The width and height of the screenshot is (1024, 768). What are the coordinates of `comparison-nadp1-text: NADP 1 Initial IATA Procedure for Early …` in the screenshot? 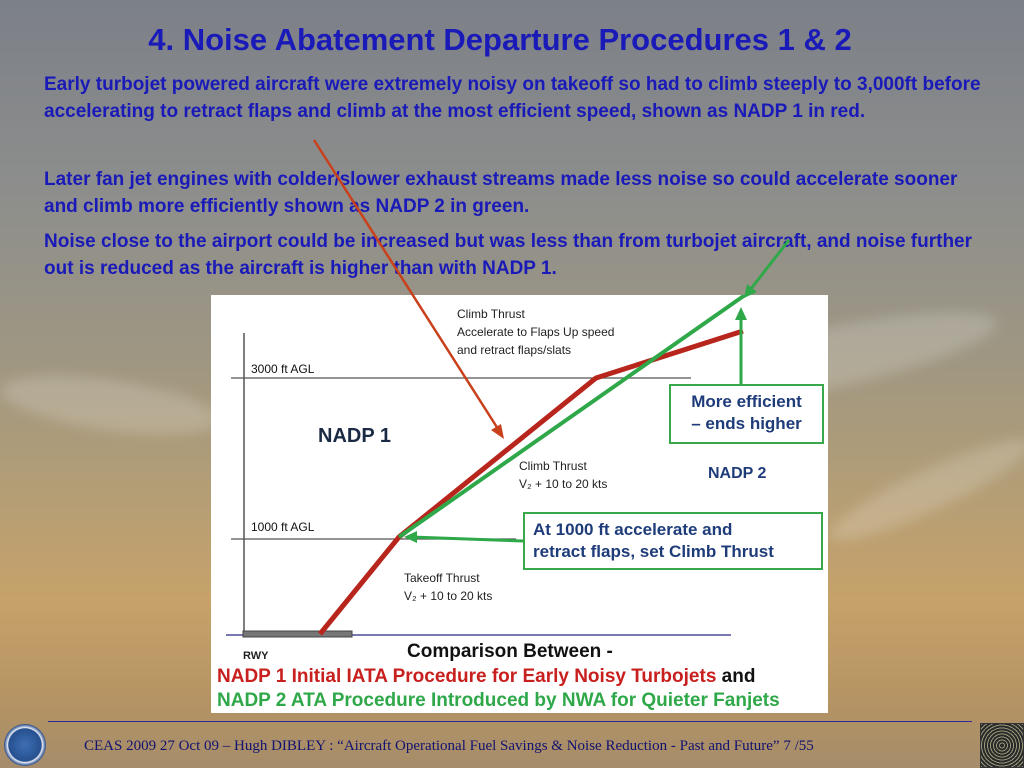 It's located at (467, 676).